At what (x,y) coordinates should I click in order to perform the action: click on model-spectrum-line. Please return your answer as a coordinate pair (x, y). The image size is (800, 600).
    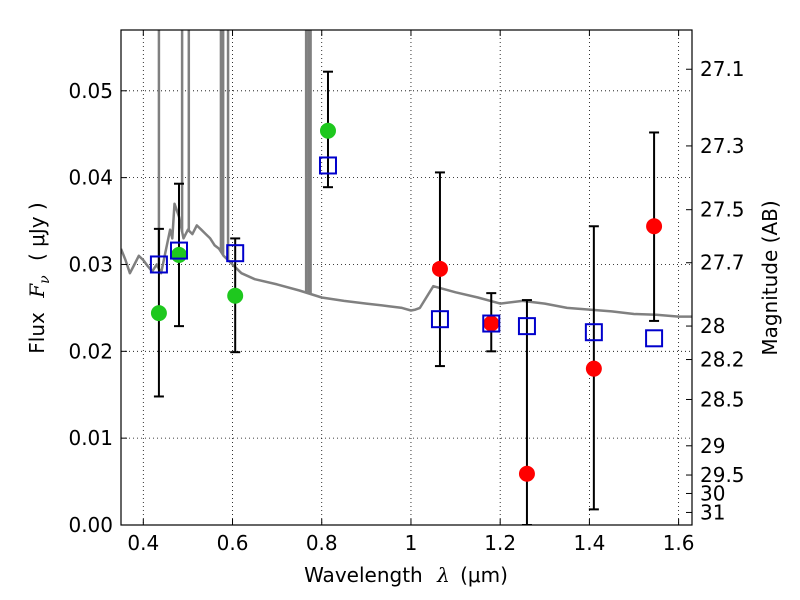
    Looking at the image, I should click on (406, 260).